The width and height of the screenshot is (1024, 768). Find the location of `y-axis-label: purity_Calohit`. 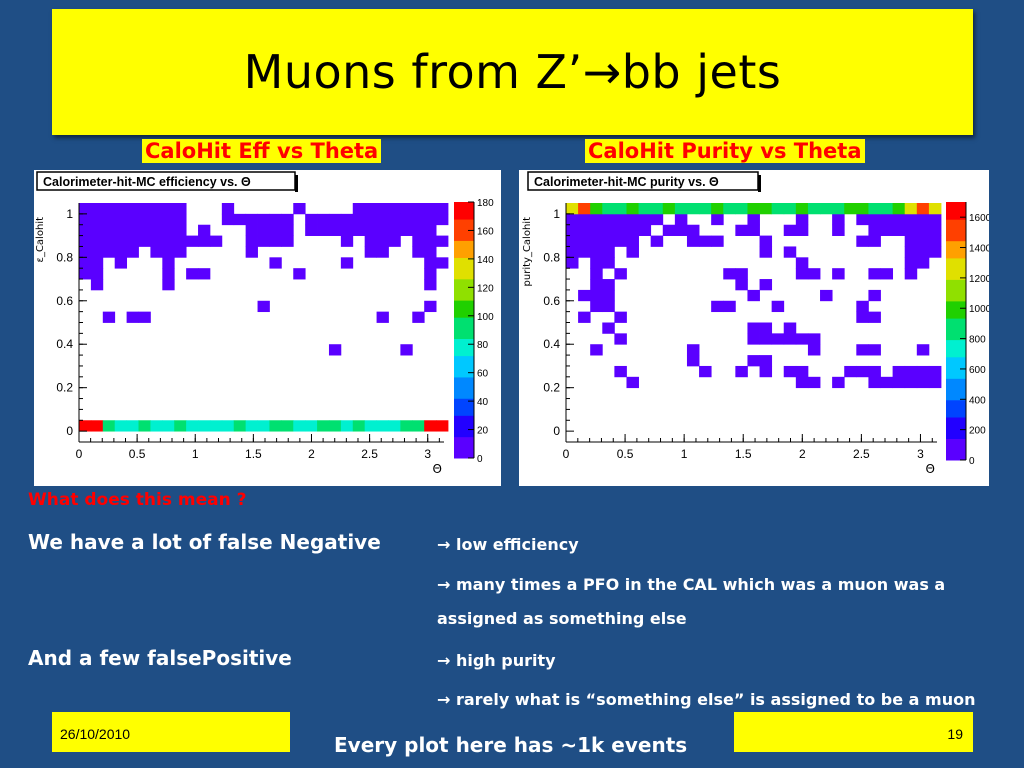

y-axis-label: purity_Calohit is located at coordinates (527, 252).